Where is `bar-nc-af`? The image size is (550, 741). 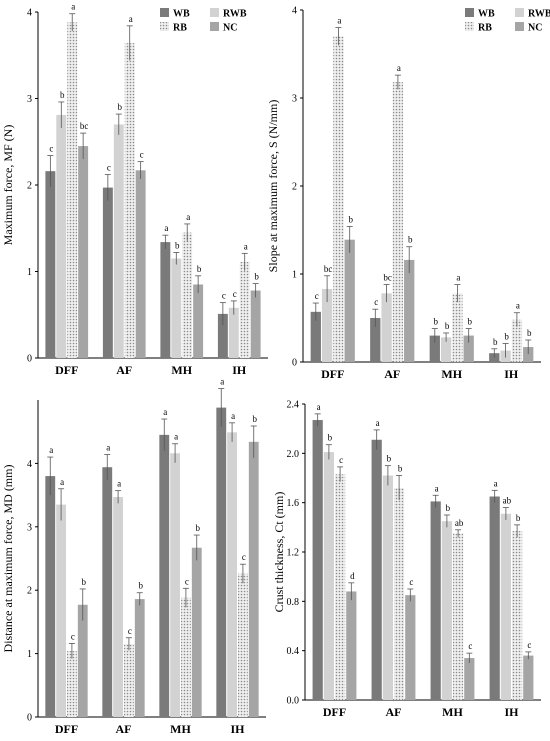 bar-nc-af is located at coordinates (410, 647).